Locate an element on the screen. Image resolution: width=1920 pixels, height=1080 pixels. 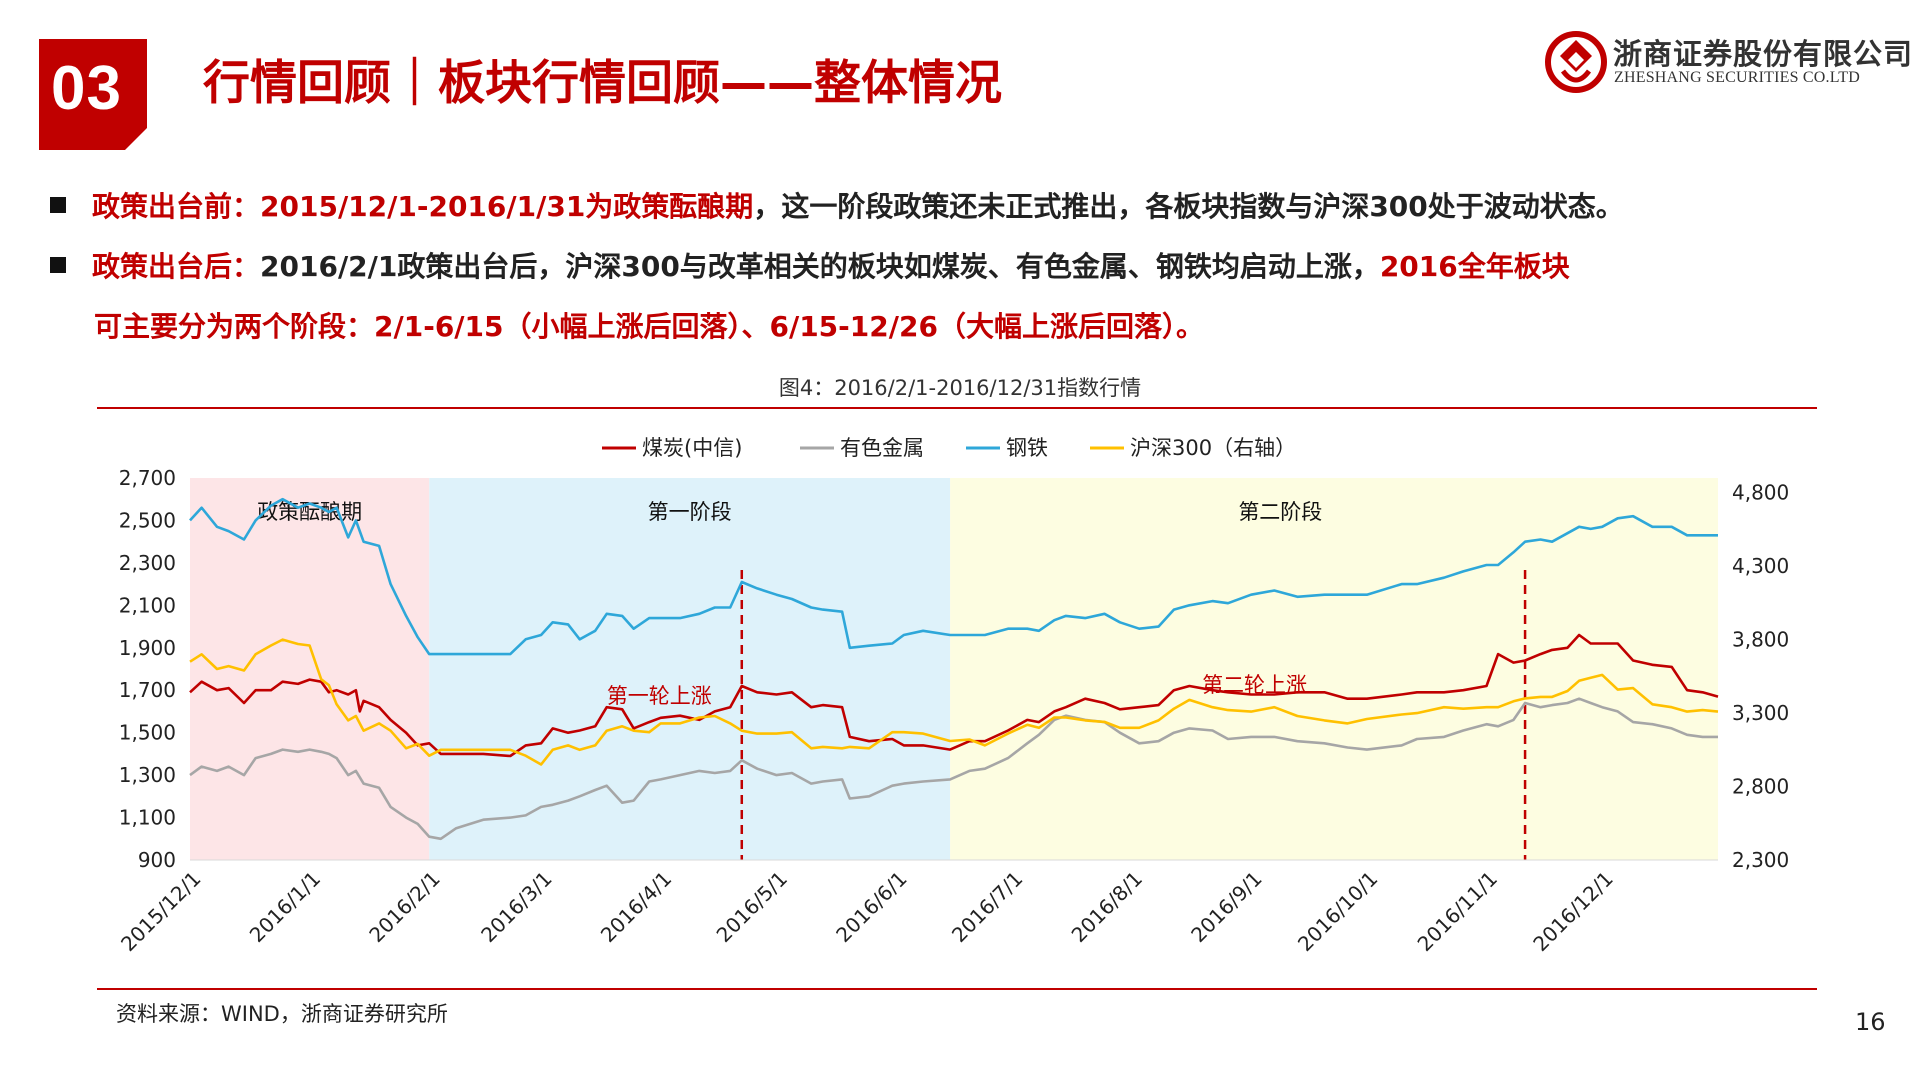
bullet-highlight: 2015/12/1-2016/1/31为政策酝酿期 is located at coordinates (507, 206).